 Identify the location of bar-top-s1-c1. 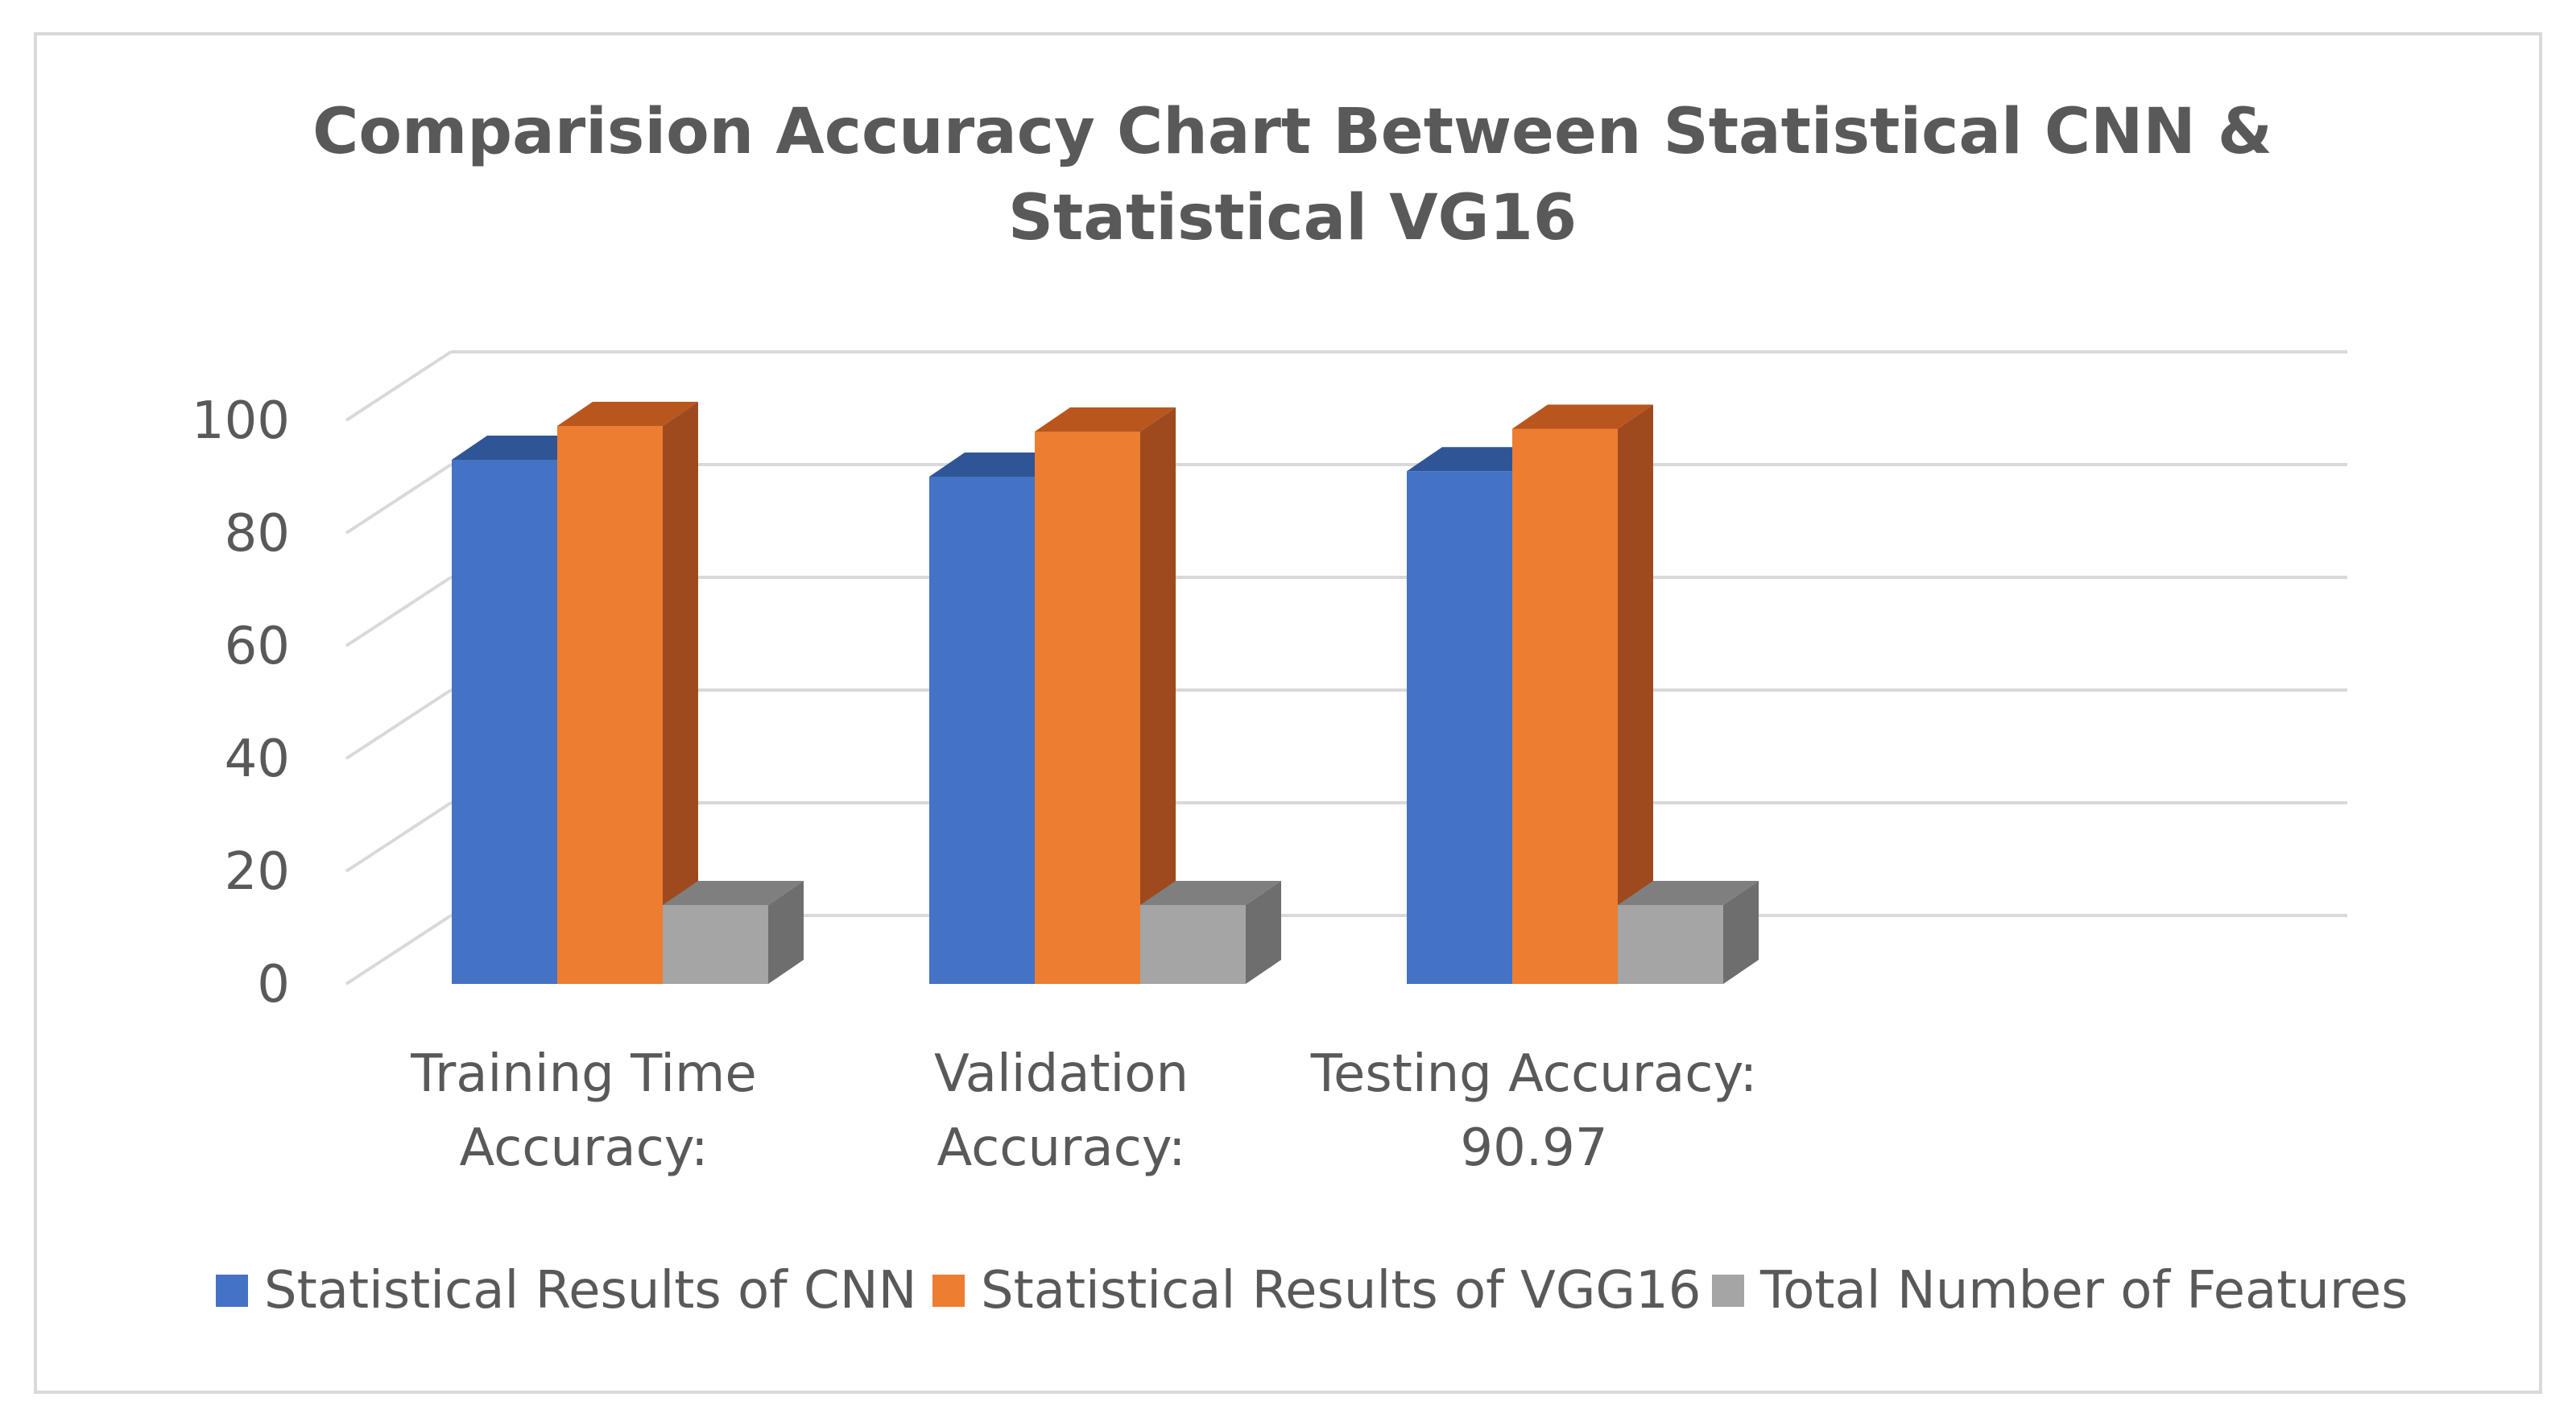
(1106, 420).